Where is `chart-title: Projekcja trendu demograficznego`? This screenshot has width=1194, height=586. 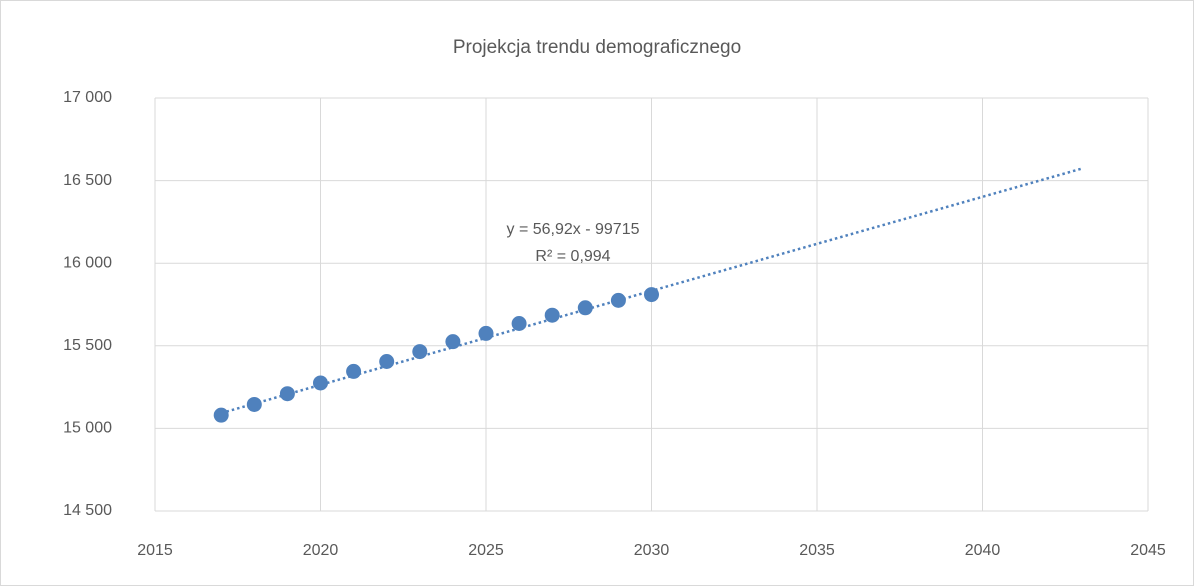 chart-title: Projekcja trendu demograficznego is located at coordinates (597, 47).